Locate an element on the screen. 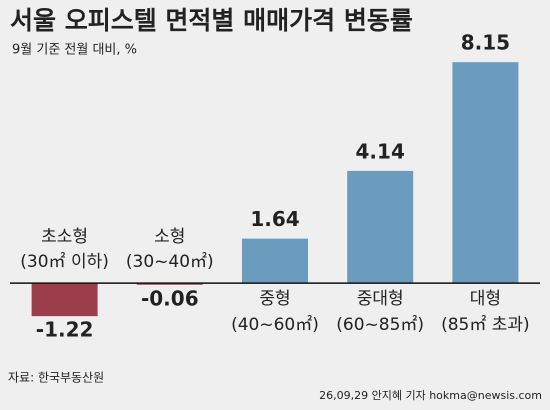  source: 자료: 한국부동산원 is located at coordinates (56, 378).